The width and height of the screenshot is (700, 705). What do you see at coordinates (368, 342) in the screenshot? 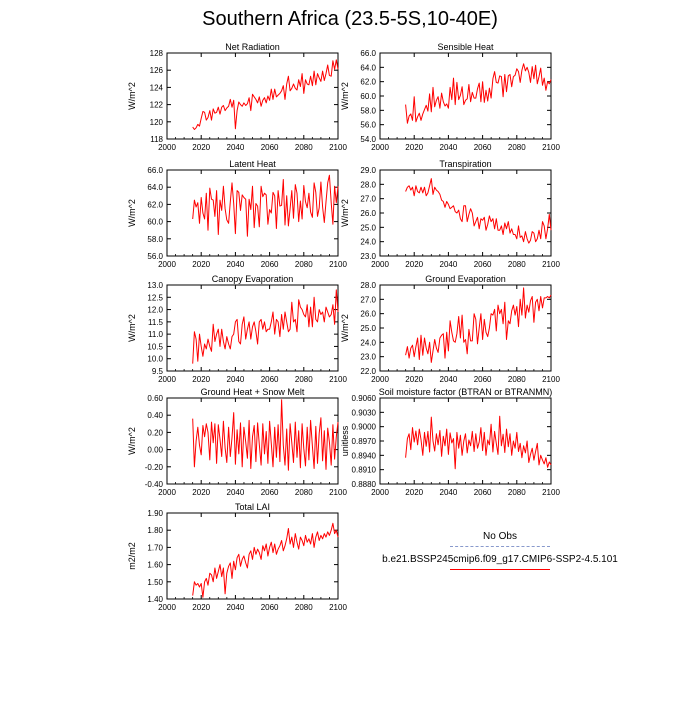
I see `y-tick-label: 24.0` at bounding box center [368, 342].